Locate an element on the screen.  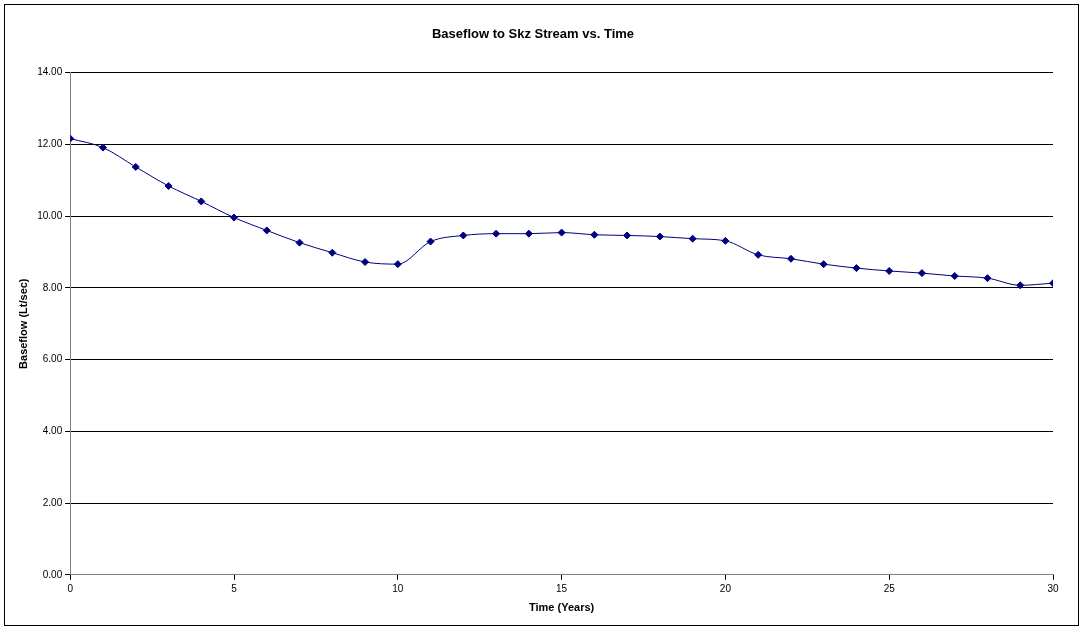
x-tick-label: 15 is located at coordinates (562, 588).